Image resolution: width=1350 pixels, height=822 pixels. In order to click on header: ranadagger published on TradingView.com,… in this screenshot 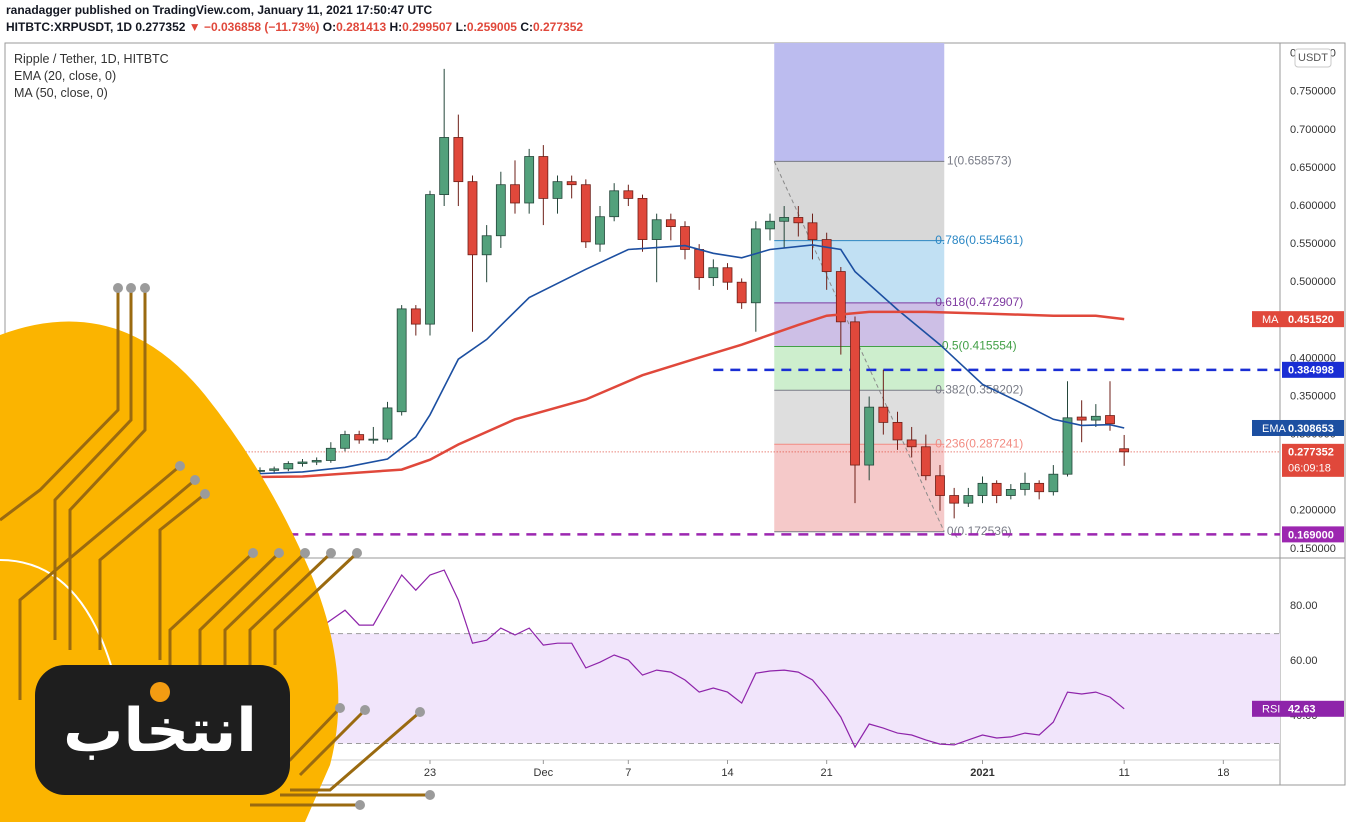, I will do `click(294, 19)`.